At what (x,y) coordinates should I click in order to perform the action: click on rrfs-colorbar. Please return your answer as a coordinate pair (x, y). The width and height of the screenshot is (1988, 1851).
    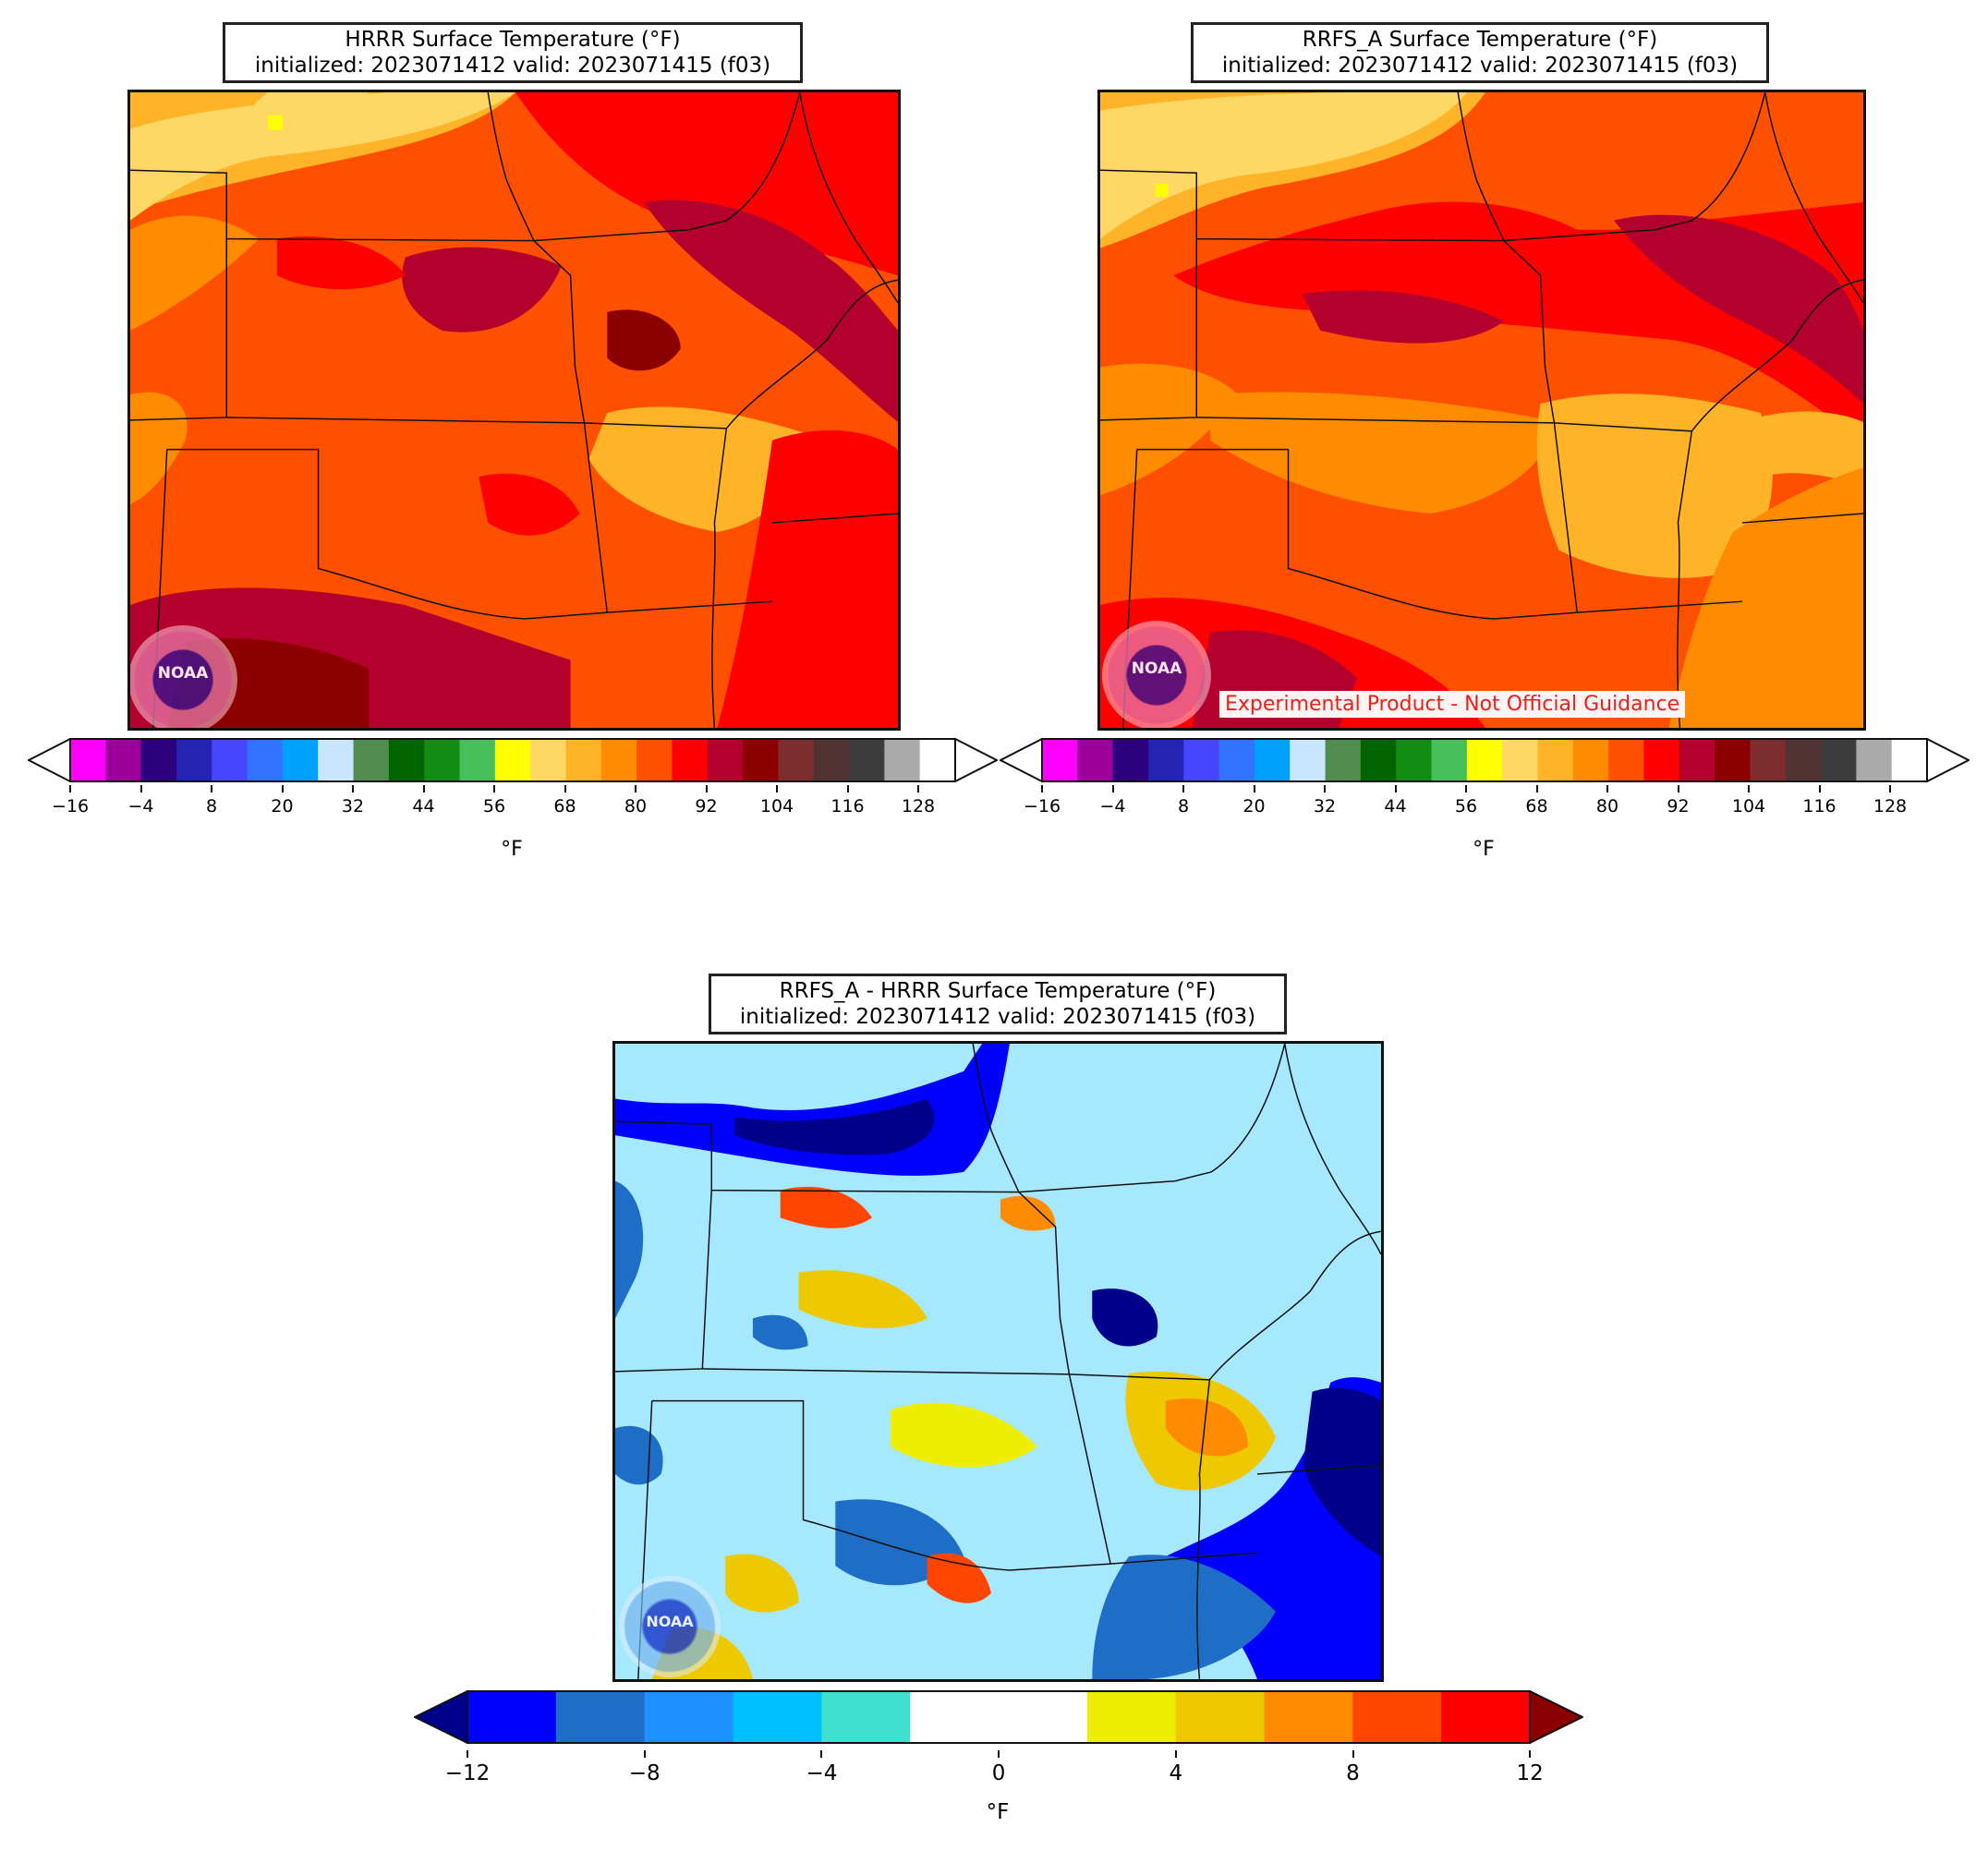
    Looking at the image, I should click on (1484, 760).